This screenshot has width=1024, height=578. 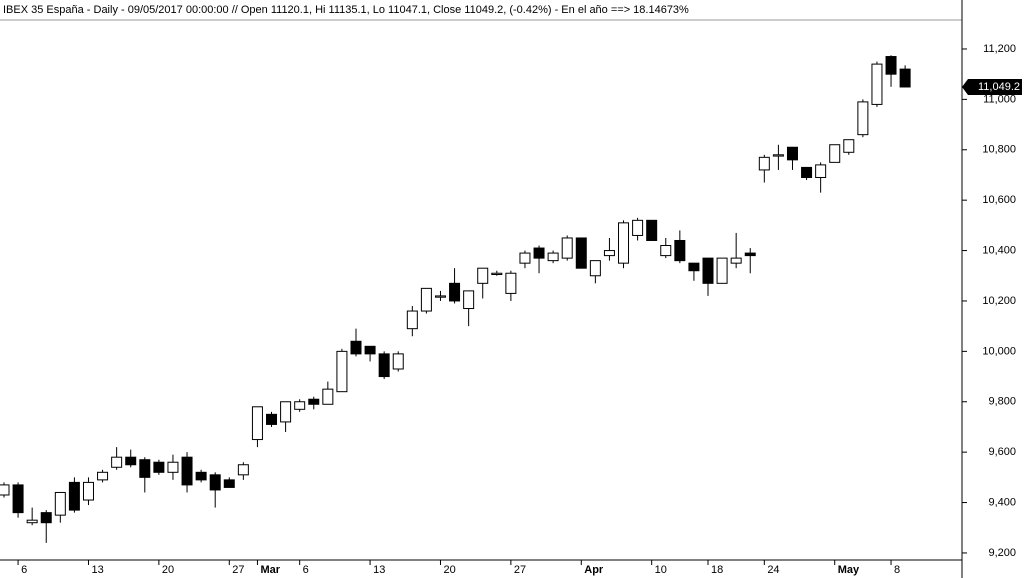 What do you see at coordinates (999, 200) in the screenshot?
I see `y-tick-label: 10,600` at bounding box center [999, 200].